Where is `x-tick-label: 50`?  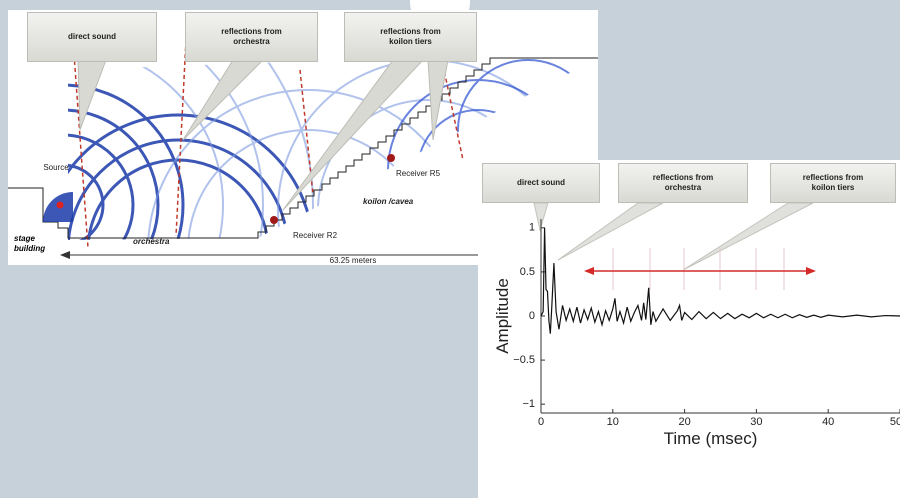
x-tick-label: 50 is located at coordinates (895, 422).